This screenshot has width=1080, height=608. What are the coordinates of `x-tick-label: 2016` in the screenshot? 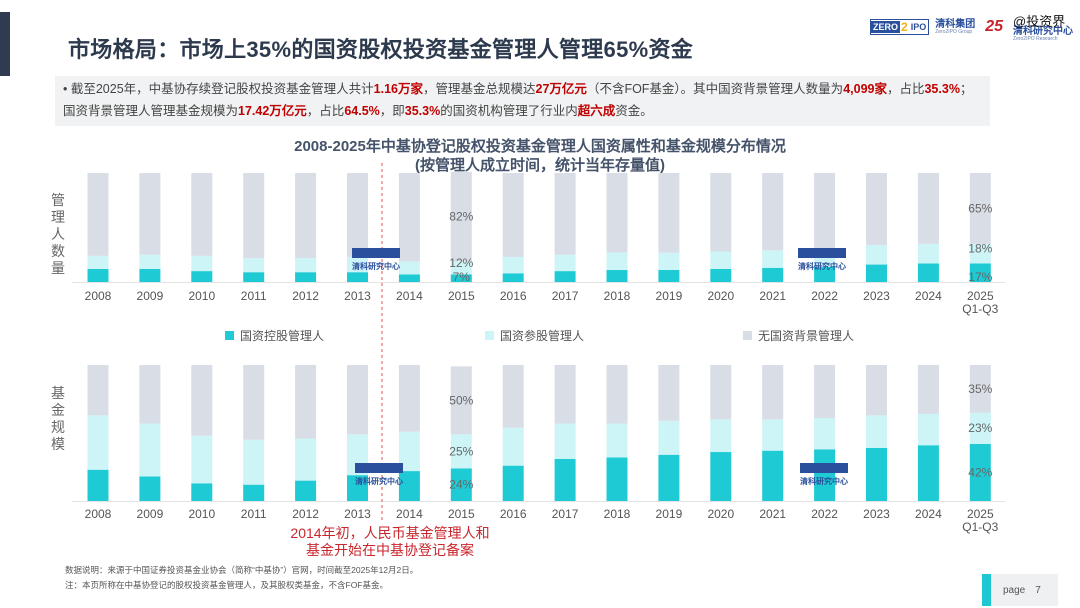 It's located at (513, 514).